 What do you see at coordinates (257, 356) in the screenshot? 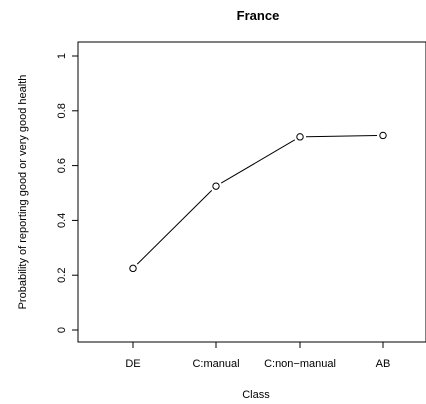
I see `x-axis: DE C:manual C:non−manual AB` at bounding box center [257, 356].